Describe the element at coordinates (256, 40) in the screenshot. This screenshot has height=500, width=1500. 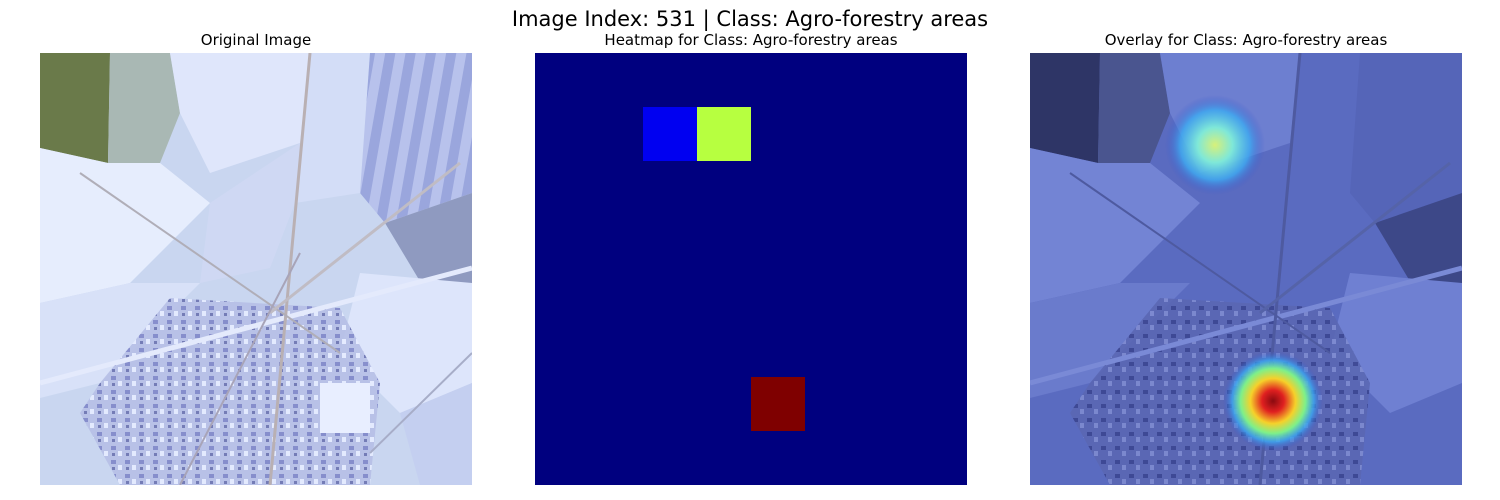
I see `original-image-title: Original Image` at that location.